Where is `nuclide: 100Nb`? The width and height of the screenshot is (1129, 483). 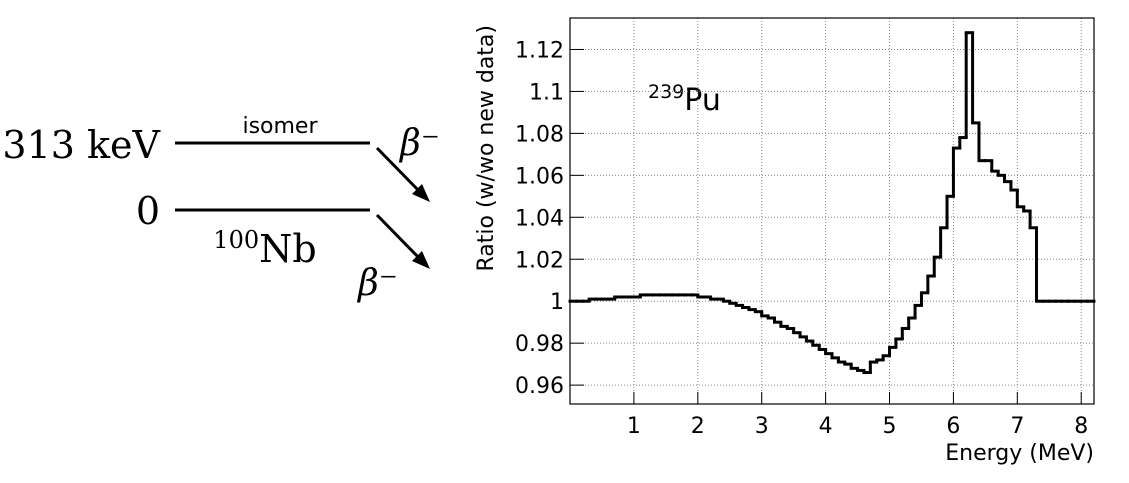 nuclide: 100Nb is located at coordinates (264, 248).